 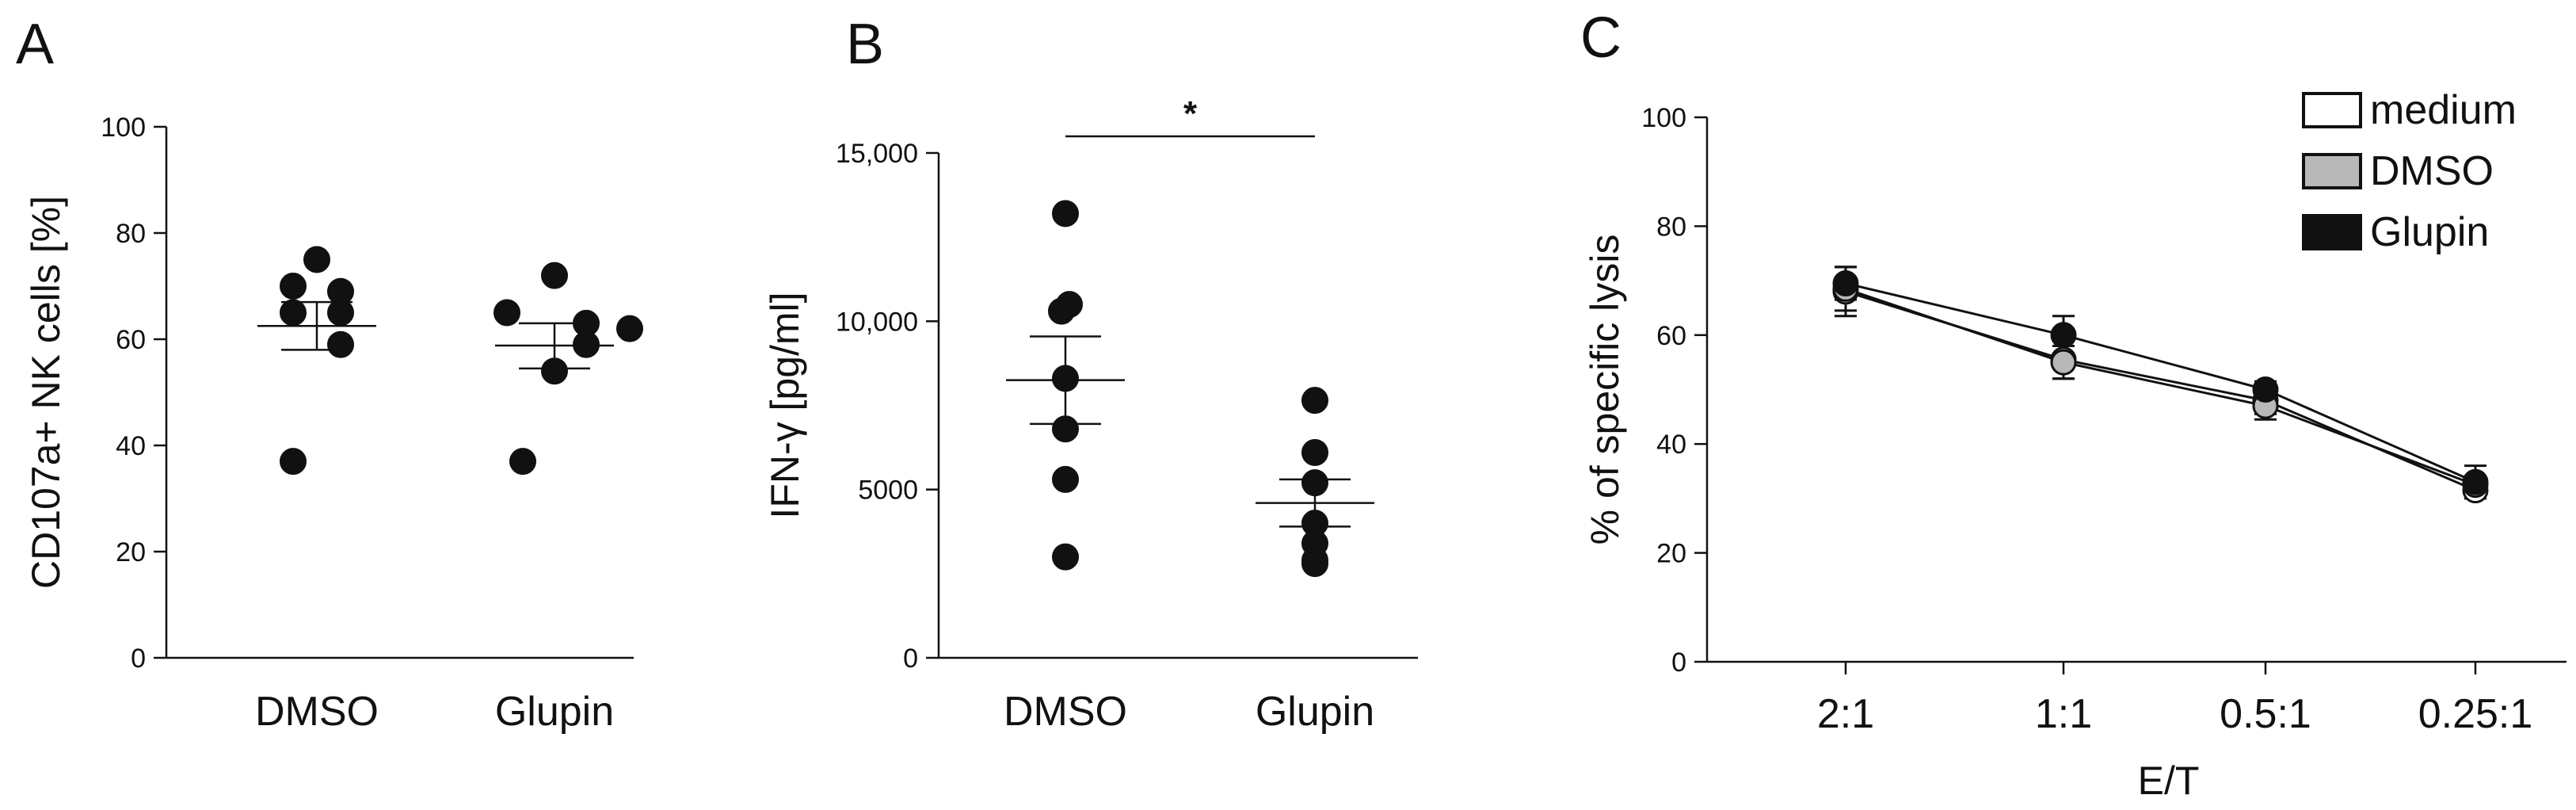 What do you see at coordinates (865, 44) in the screenshot?
I see `panel-letter: B` at bounding box center [865, 44].